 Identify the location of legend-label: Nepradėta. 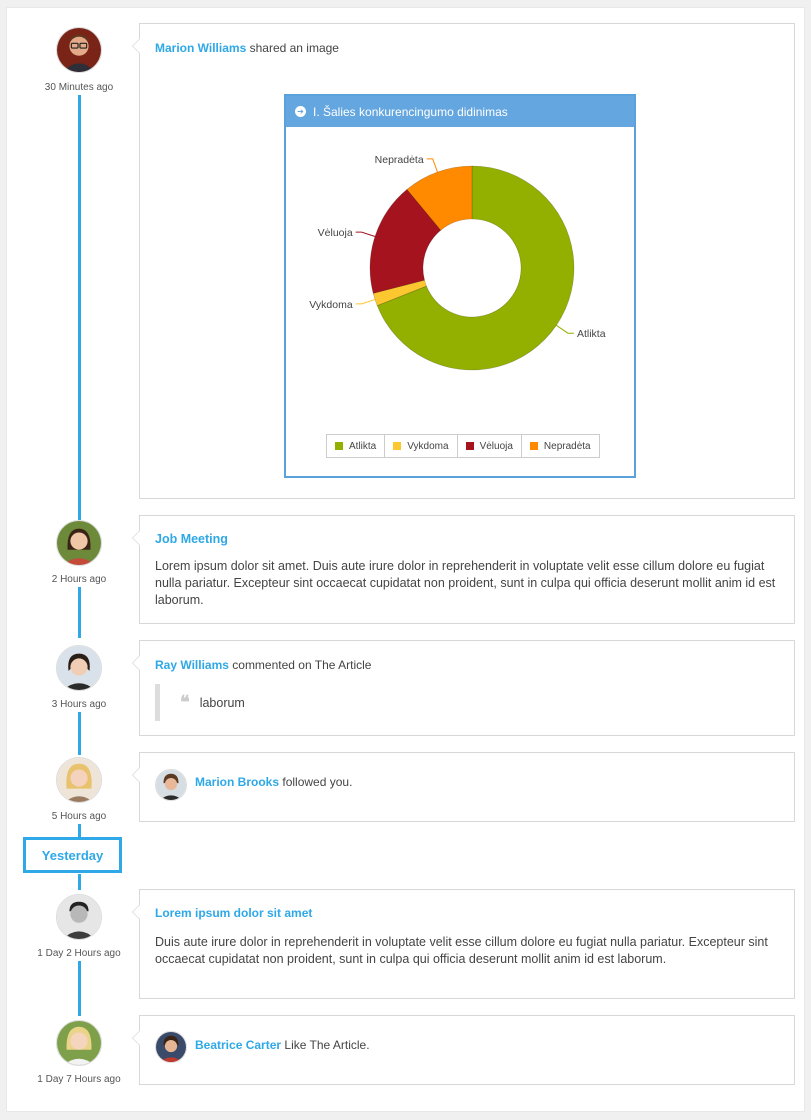
(567, 446).